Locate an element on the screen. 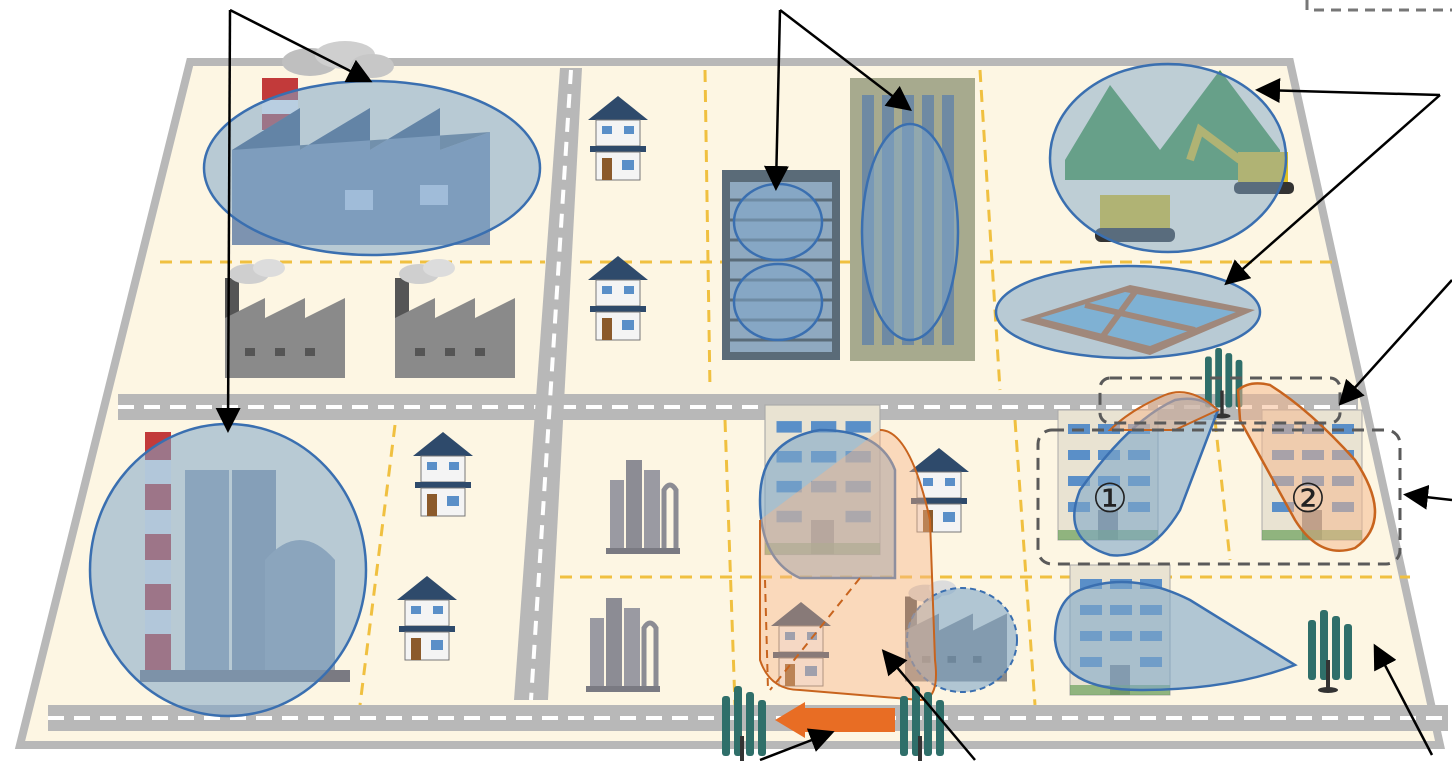 The image size is (1452, 761). handover-arrow is located at coordinates (835, 720).